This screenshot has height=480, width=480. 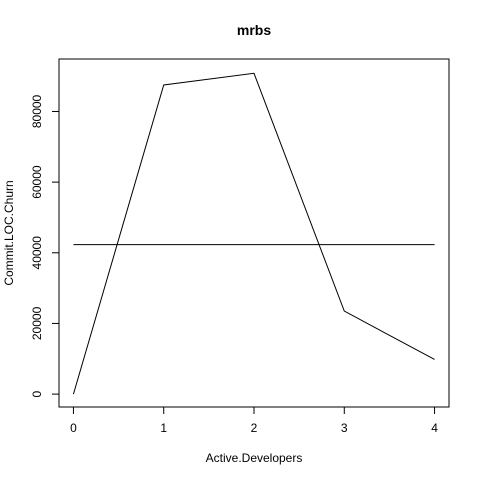 I want to click on x-tick-label: 1, so click(x=163, y=428).